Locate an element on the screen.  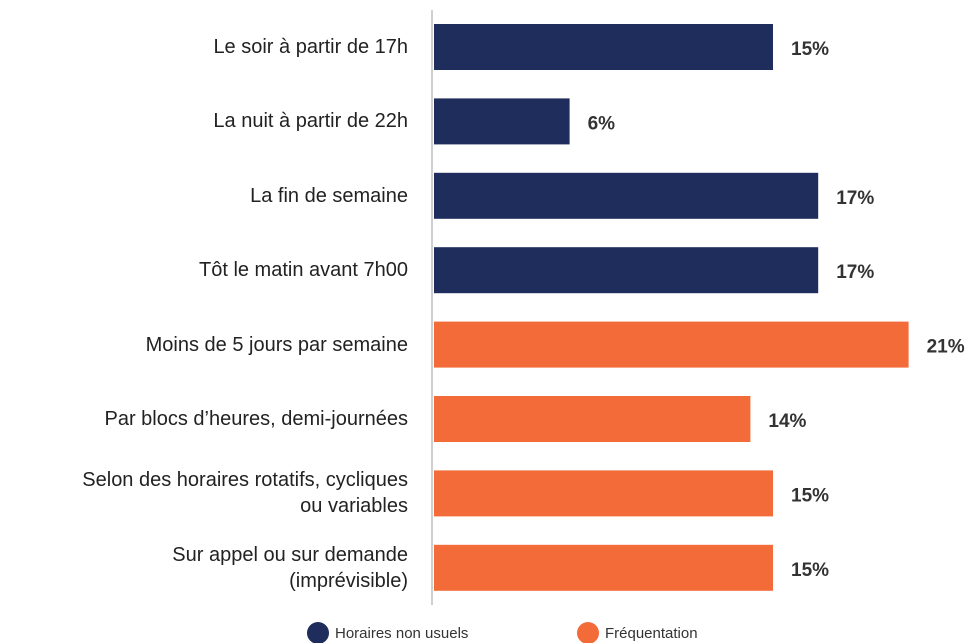
category-label: Par blocs d’heures, demi-journées is located at coordinates (256, 419).